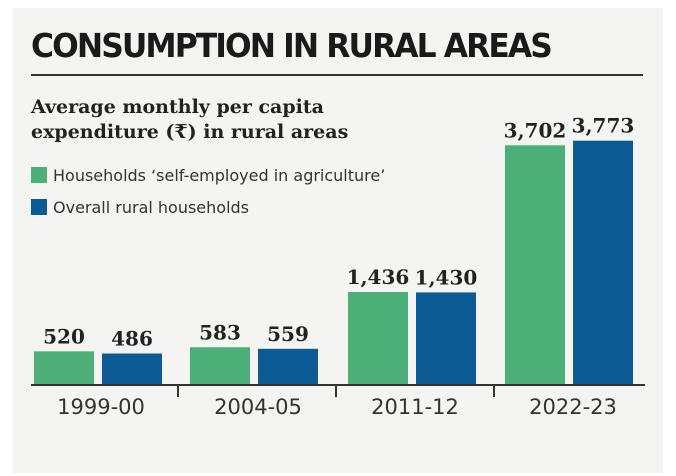 The height and width of the screenshot is (476, 676). I want to click on legend-item-overall: Overall rural households, so click(140, 207).